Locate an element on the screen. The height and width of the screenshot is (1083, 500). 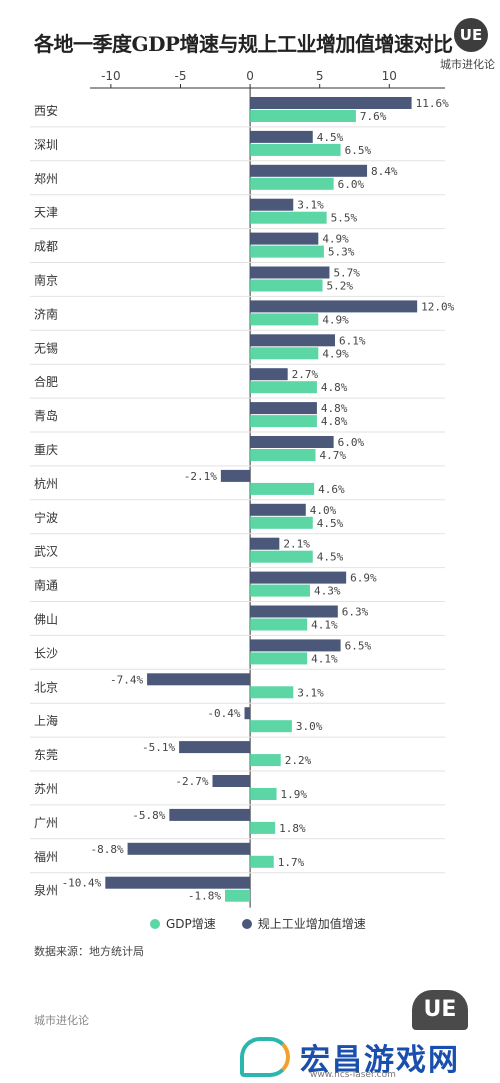
industry-value-label: -0.4% is located at coordinates (223, 713).